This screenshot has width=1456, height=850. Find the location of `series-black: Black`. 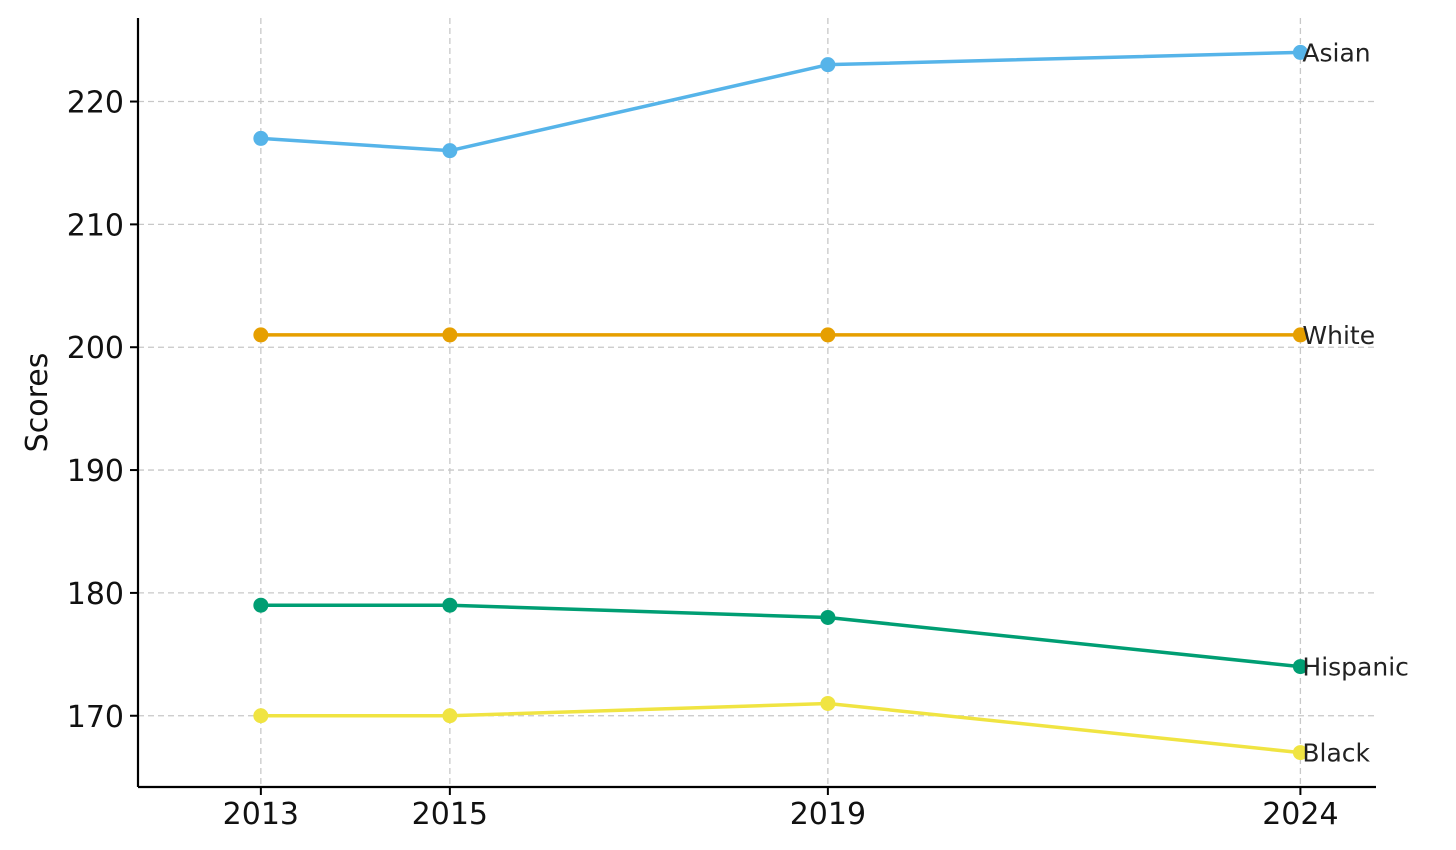

series-black: Black is located at coordinates (812, 731).